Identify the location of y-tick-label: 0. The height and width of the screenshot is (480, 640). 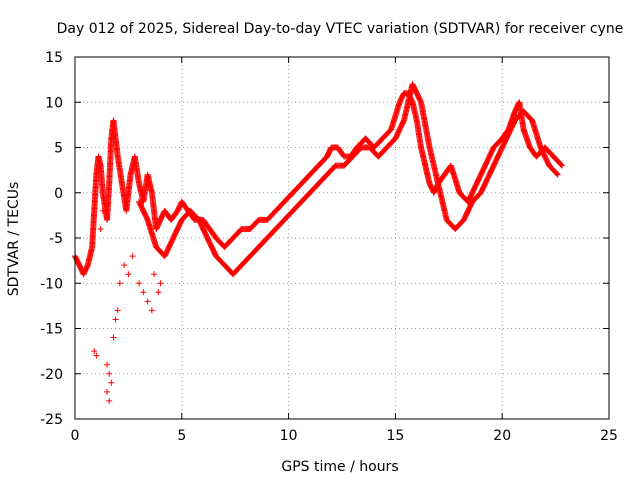
(58, 194).